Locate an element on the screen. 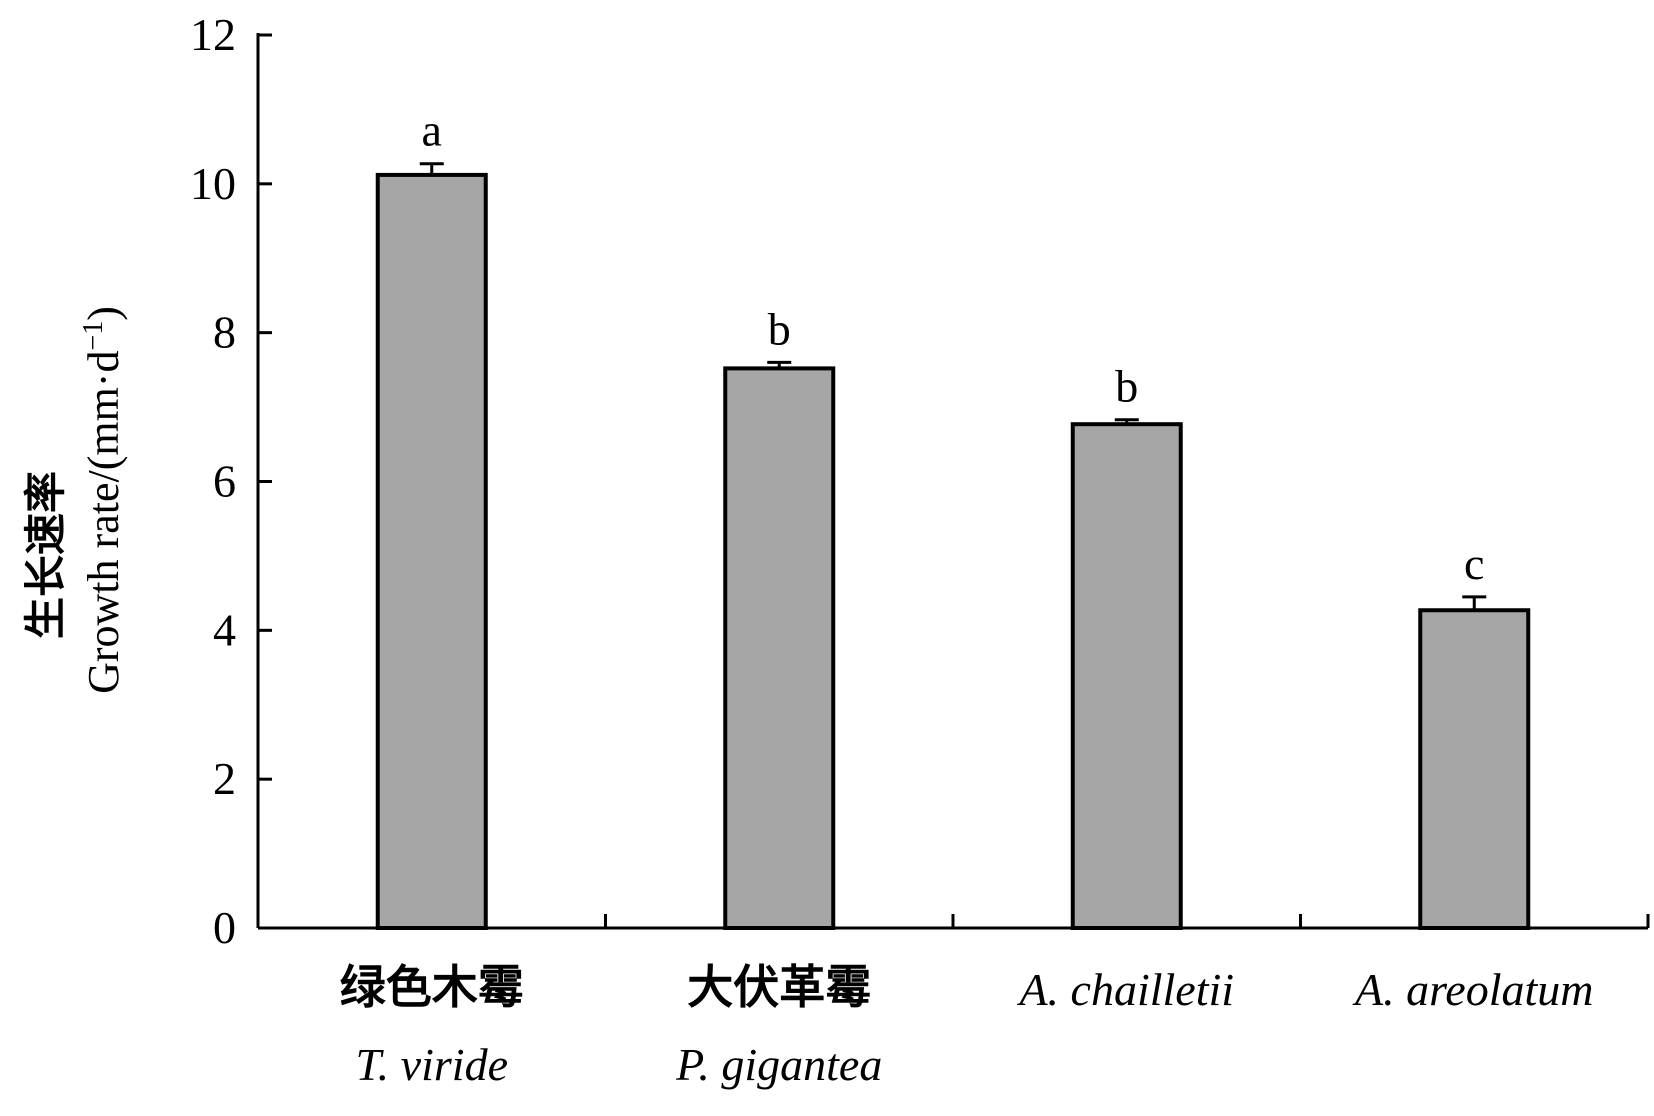  y-axis-label-unit-sup: −1 is located at coordinates (93, 336).